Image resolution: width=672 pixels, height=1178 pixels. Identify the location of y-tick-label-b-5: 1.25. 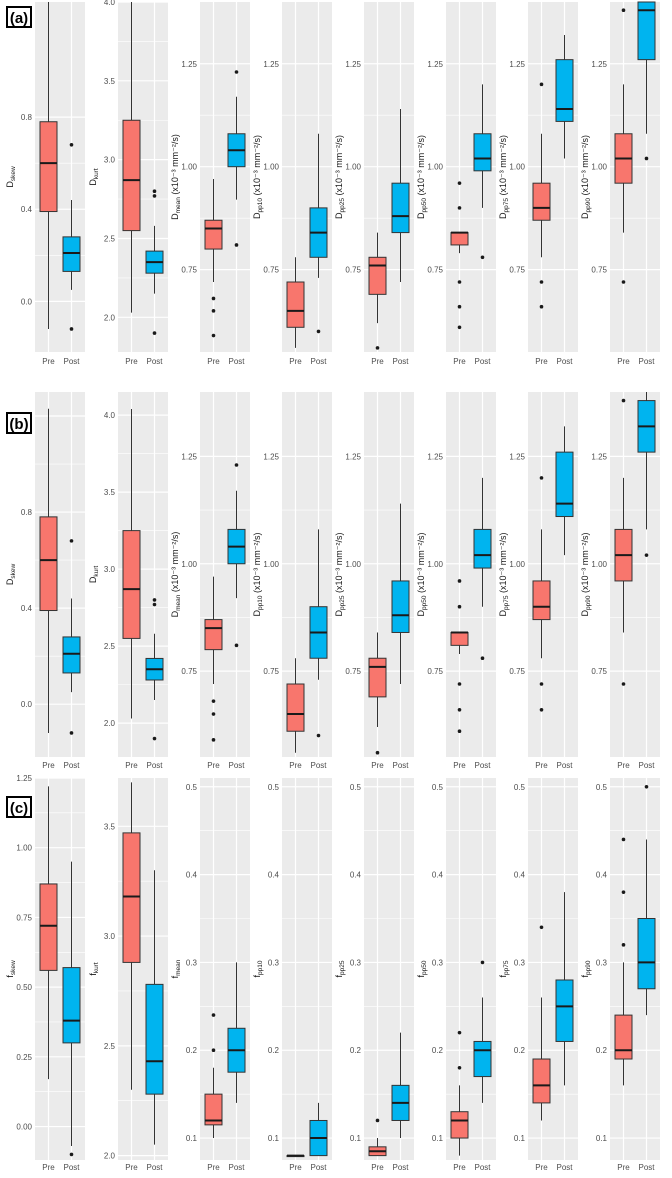
(435, 456).